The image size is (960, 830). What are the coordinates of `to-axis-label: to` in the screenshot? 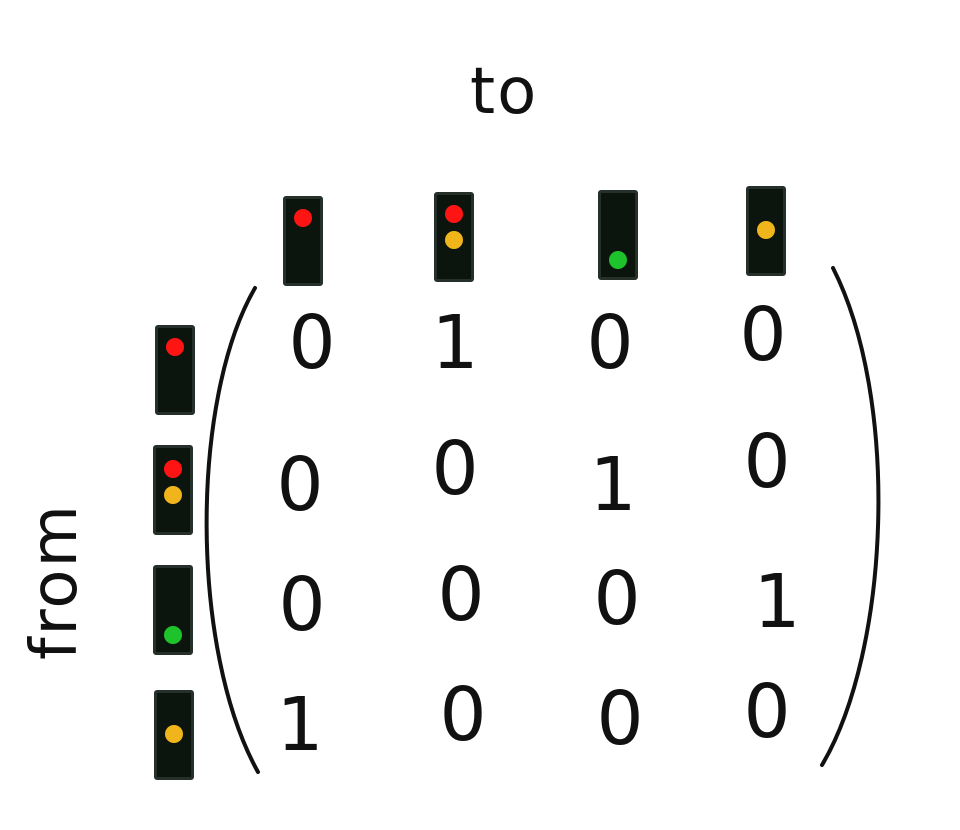 It's located at (504, 92).